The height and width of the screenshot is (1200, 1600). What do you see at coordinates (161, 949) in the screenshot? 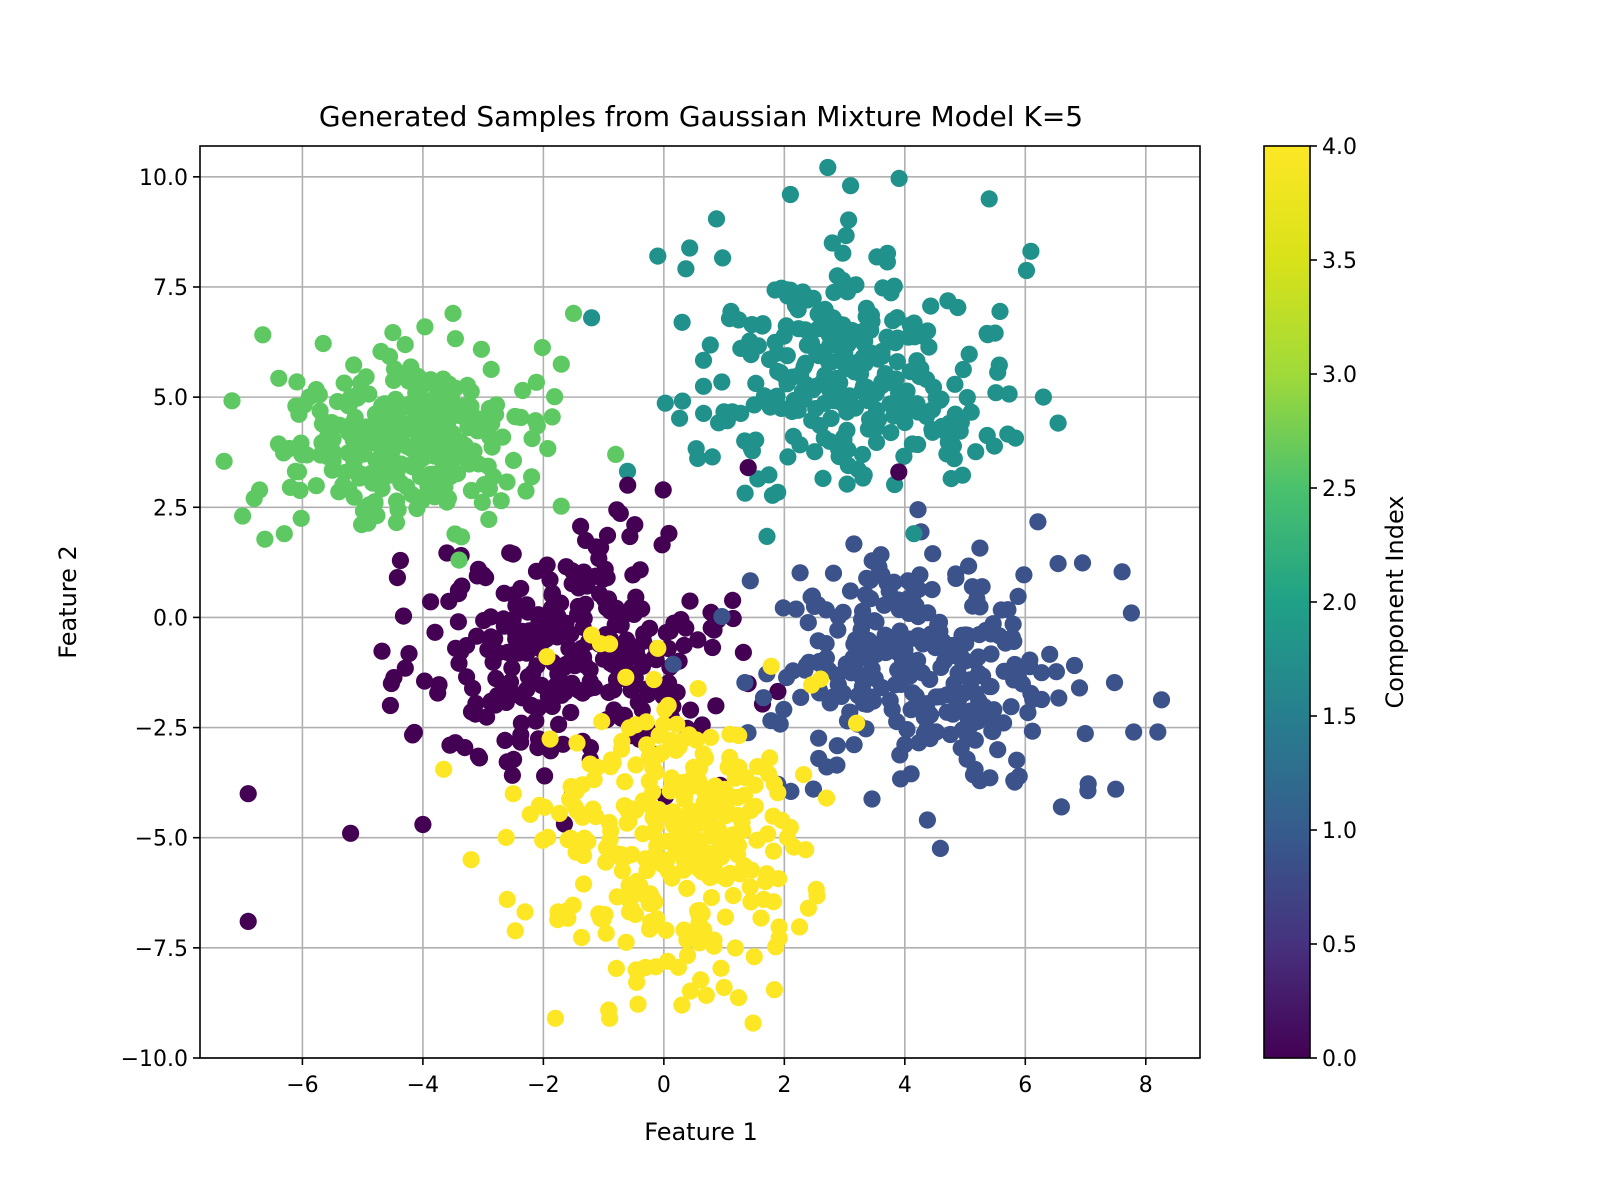
I see `y-tick-label: −7.5` at bounding box center [161, 949].